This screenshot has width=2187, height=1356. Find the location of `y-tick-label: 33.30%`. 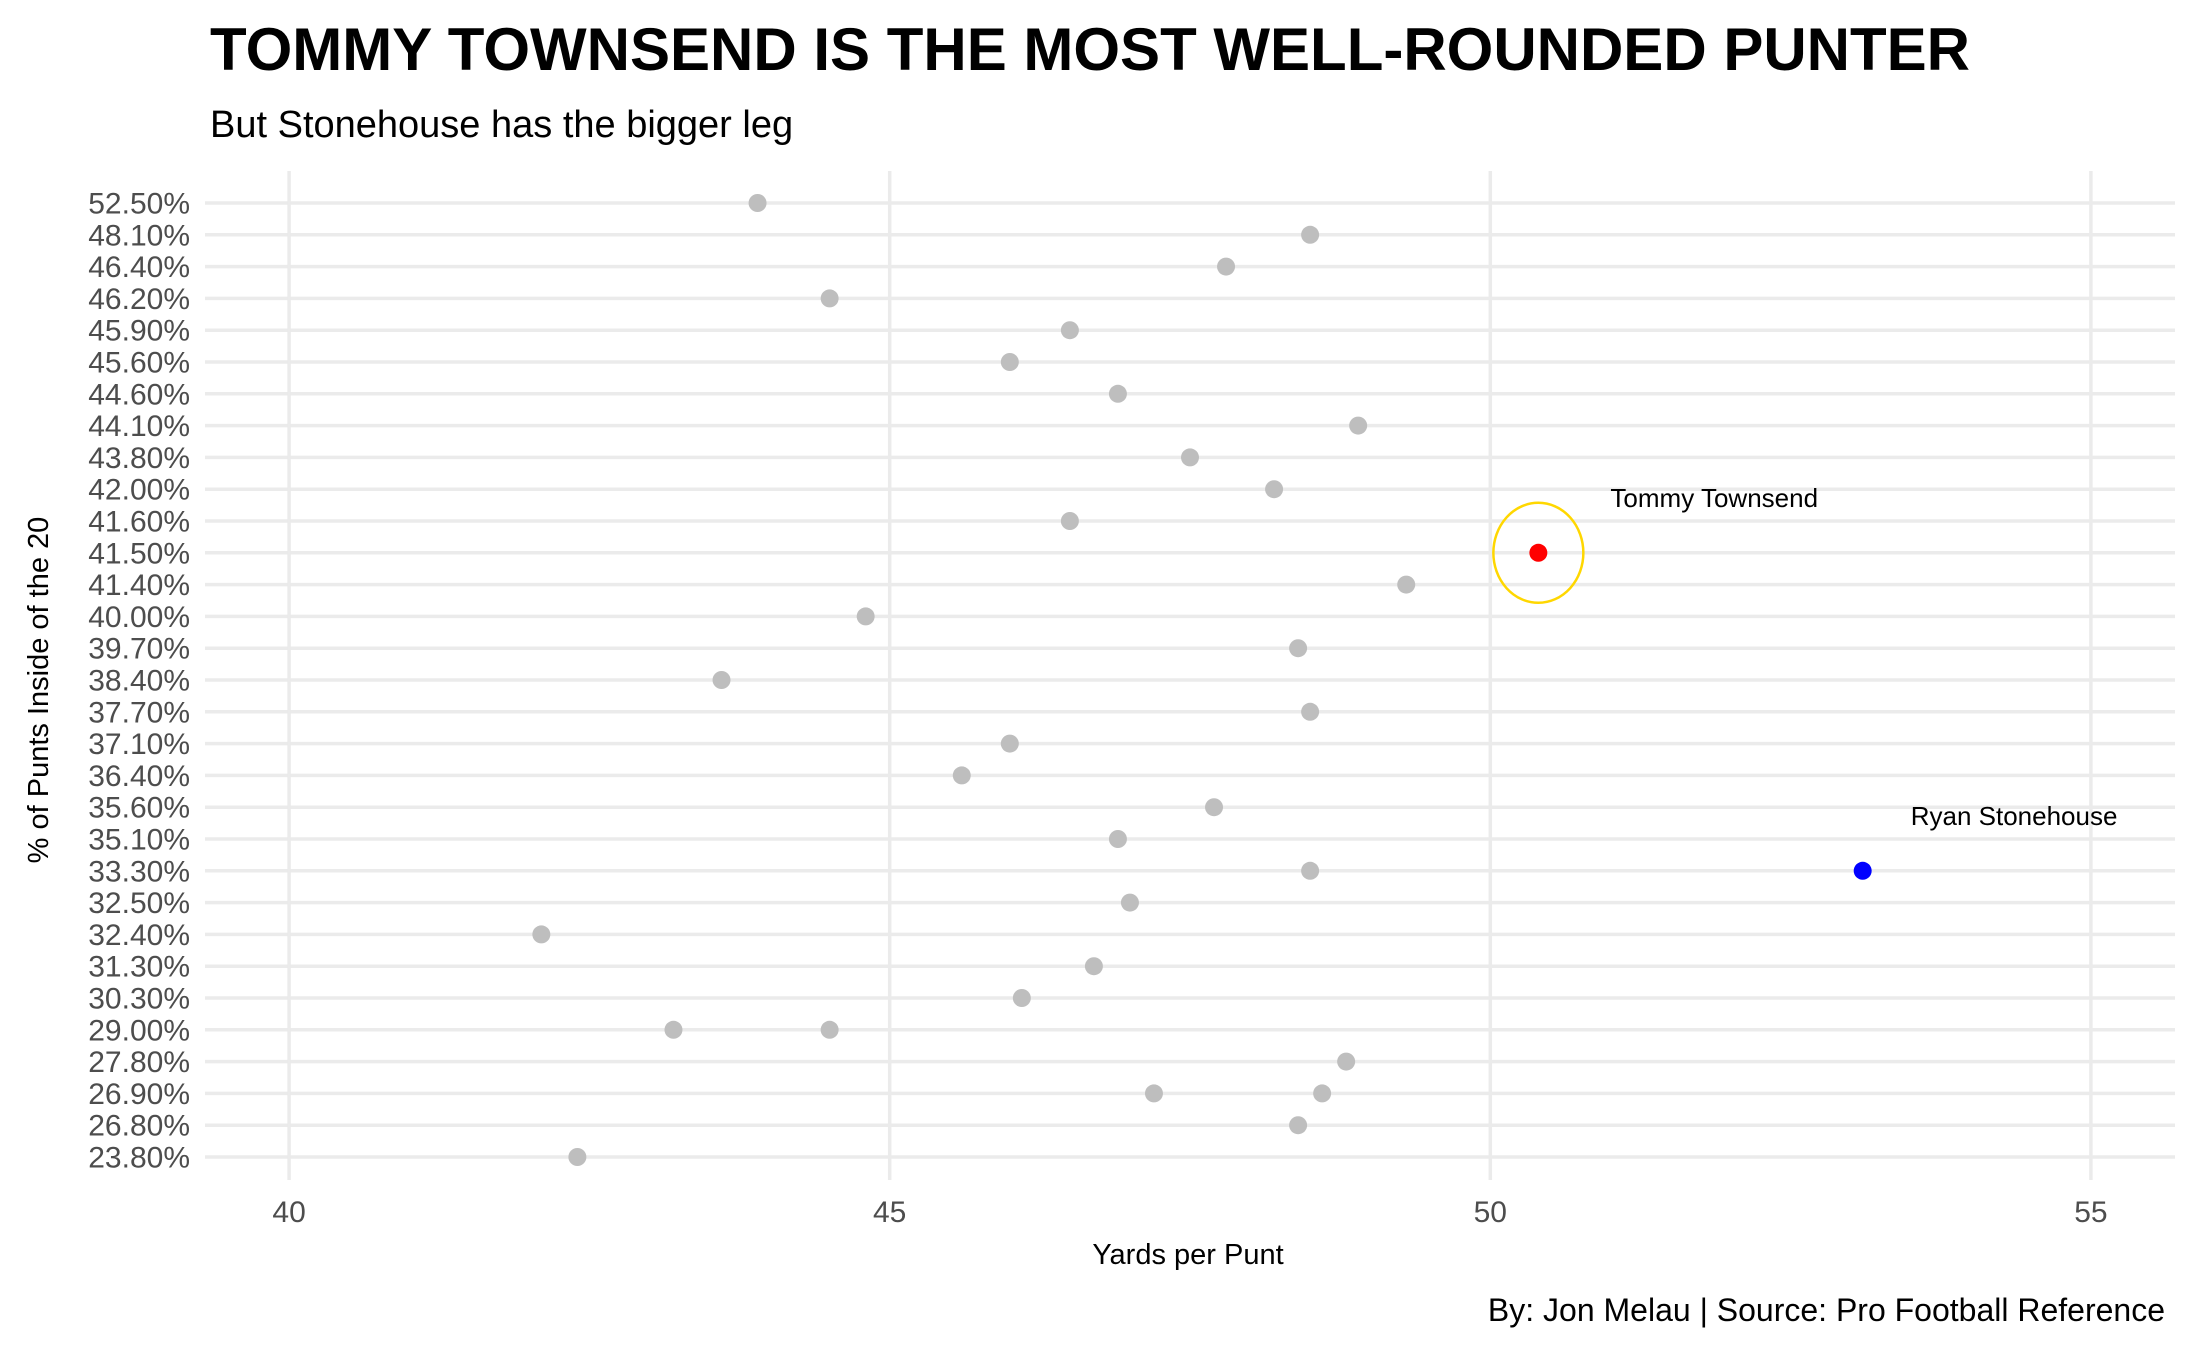

y-tick-label: 33.30% is located at coordinates (139, 871).